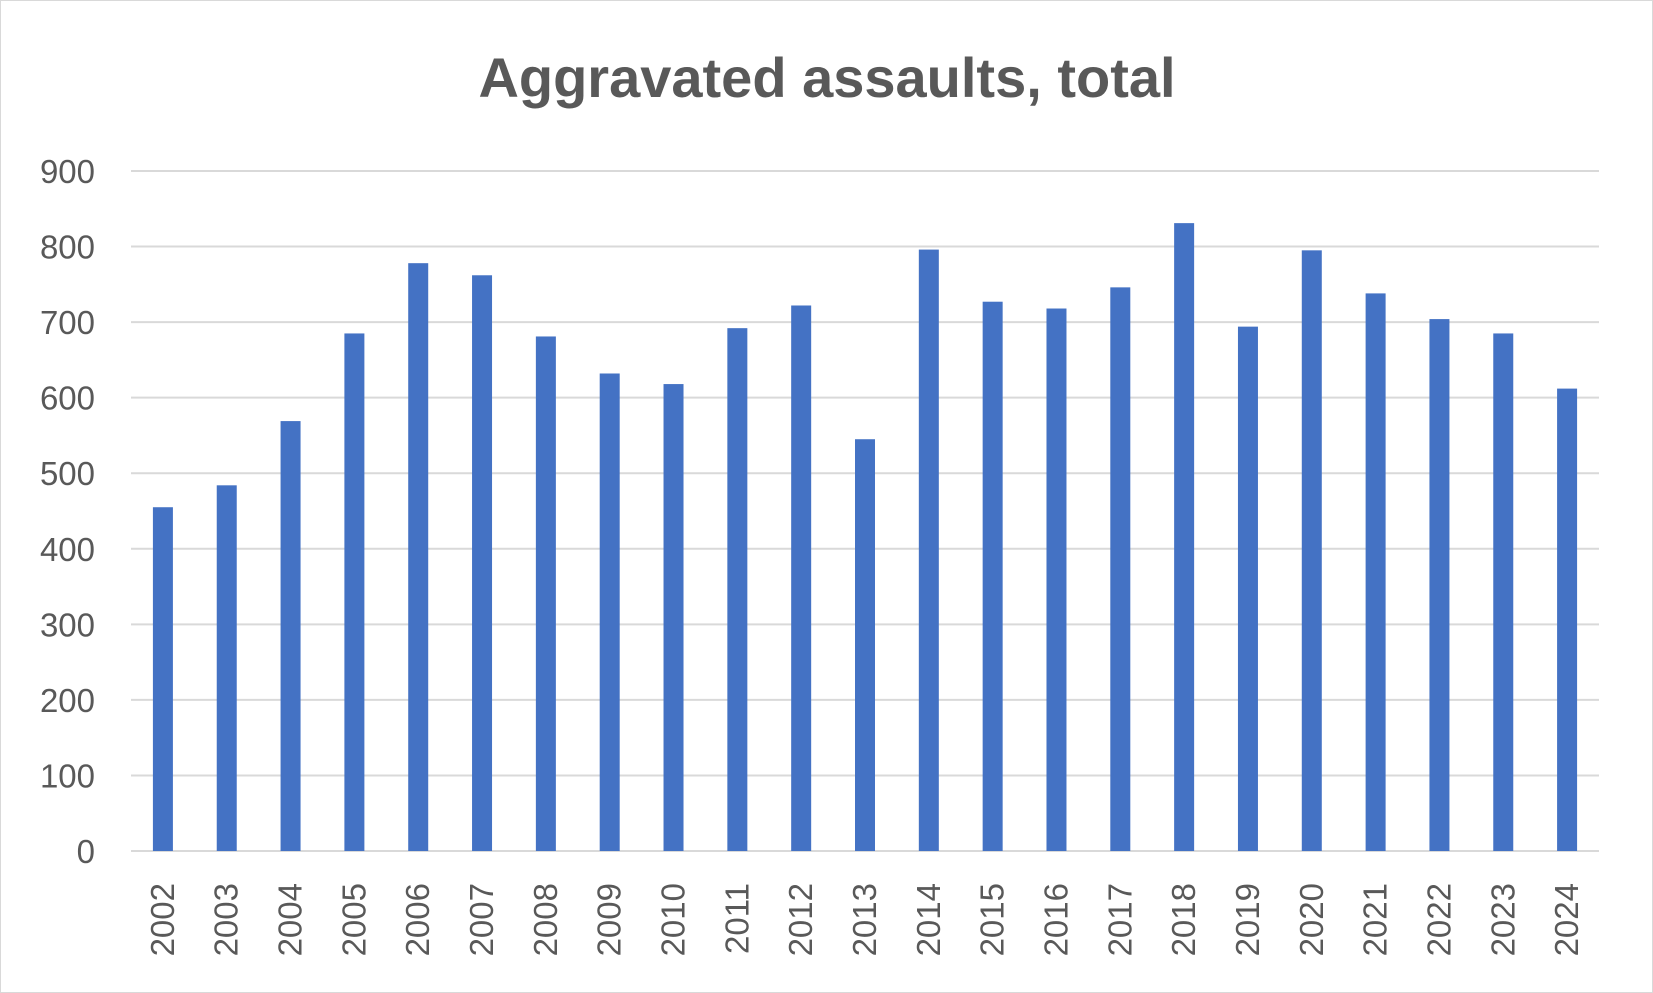  Describe the element at coordinates (1375, 572) in the screenshot. I see `bar-2021` at that location.